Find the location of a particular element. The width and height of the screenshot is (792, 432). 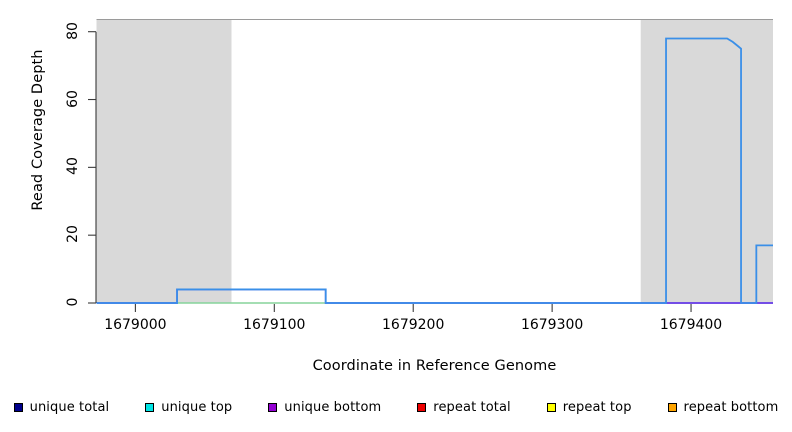

legend-label: repeat top is located at coordinates (597, 407).